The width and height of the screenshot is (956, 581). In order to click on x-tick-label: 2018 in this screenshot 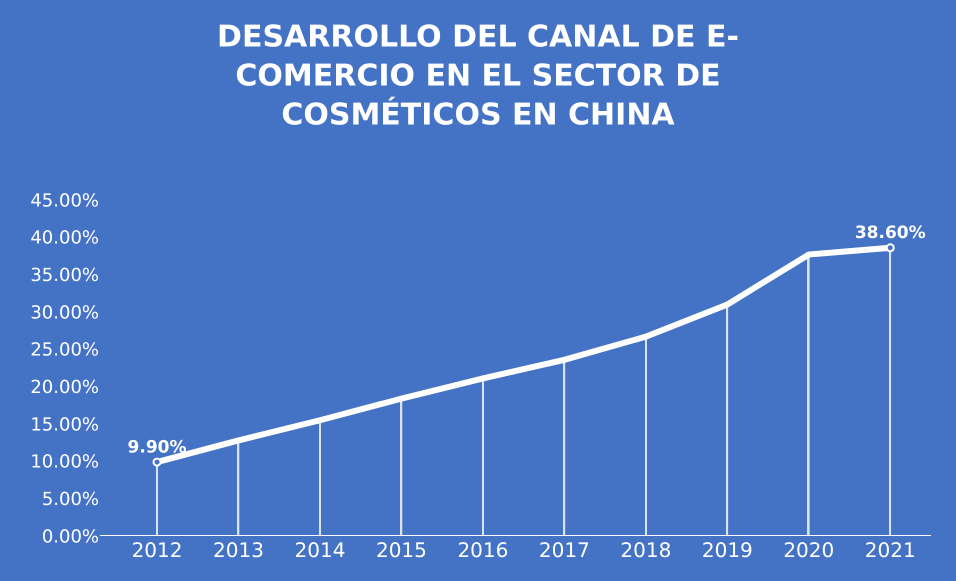, I will do `click(646, 550)`.